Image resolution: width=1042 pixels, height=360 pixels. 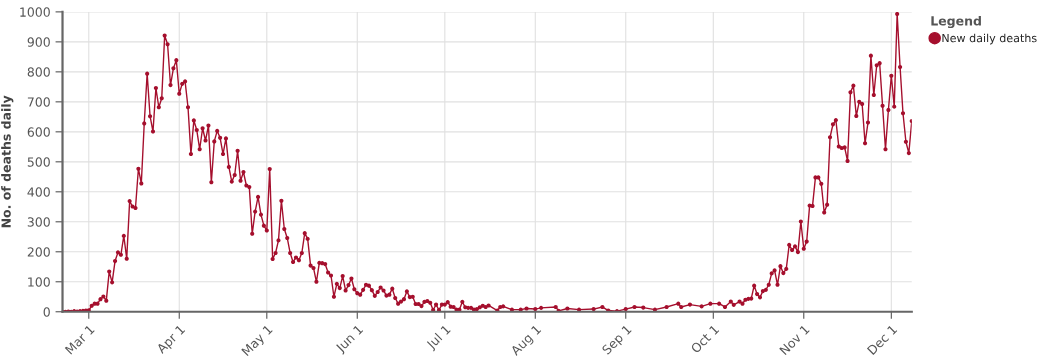 What do you see at coordinates (38, 132) in the screenshot?
I see `y-tick-label: 600` at bounding box center [38, 132].